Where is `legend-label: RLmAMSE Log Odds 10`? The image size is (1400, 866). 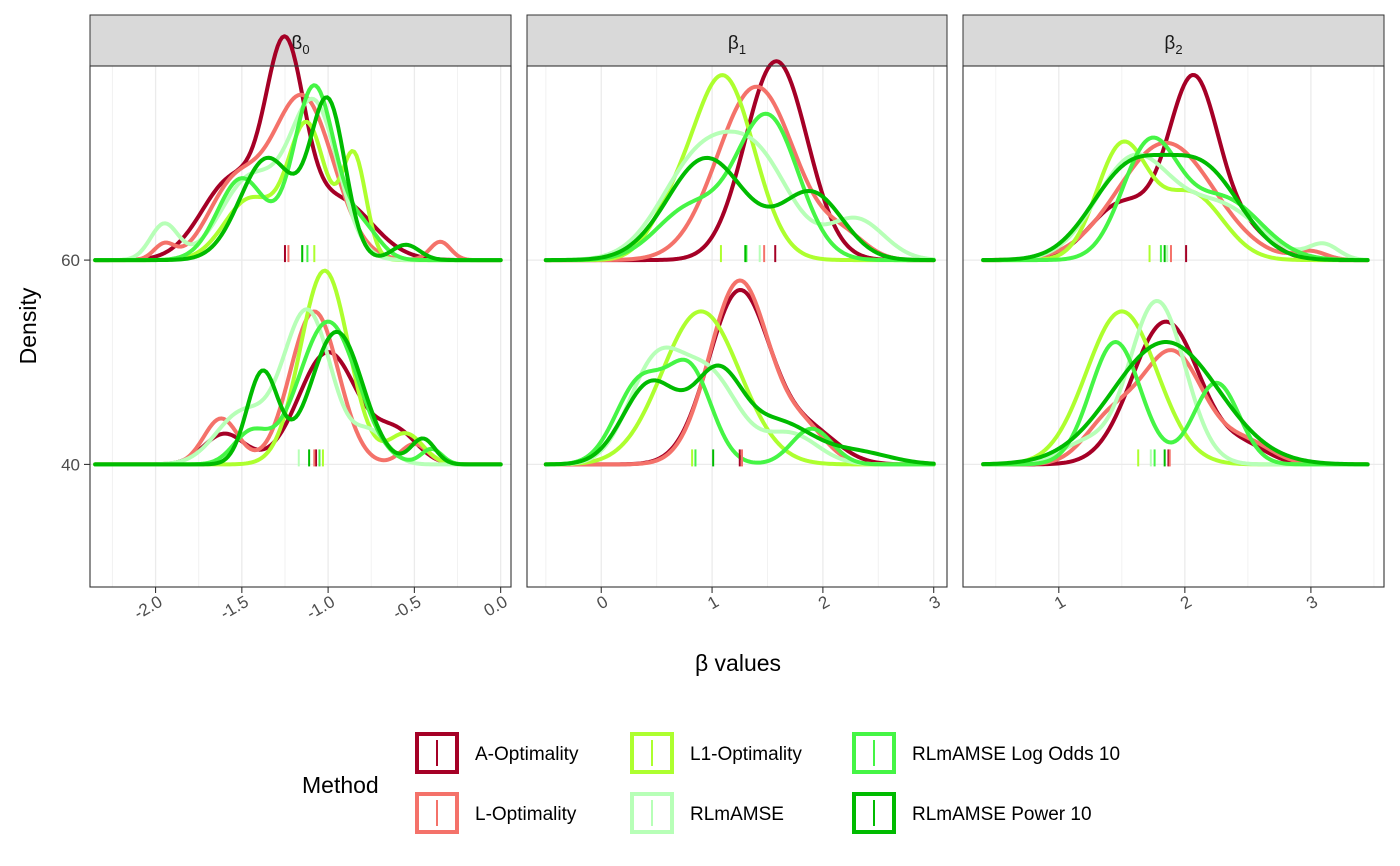 legend-label: RLmAMSE Log Odds 10 is located at coordinates (1016, 754).